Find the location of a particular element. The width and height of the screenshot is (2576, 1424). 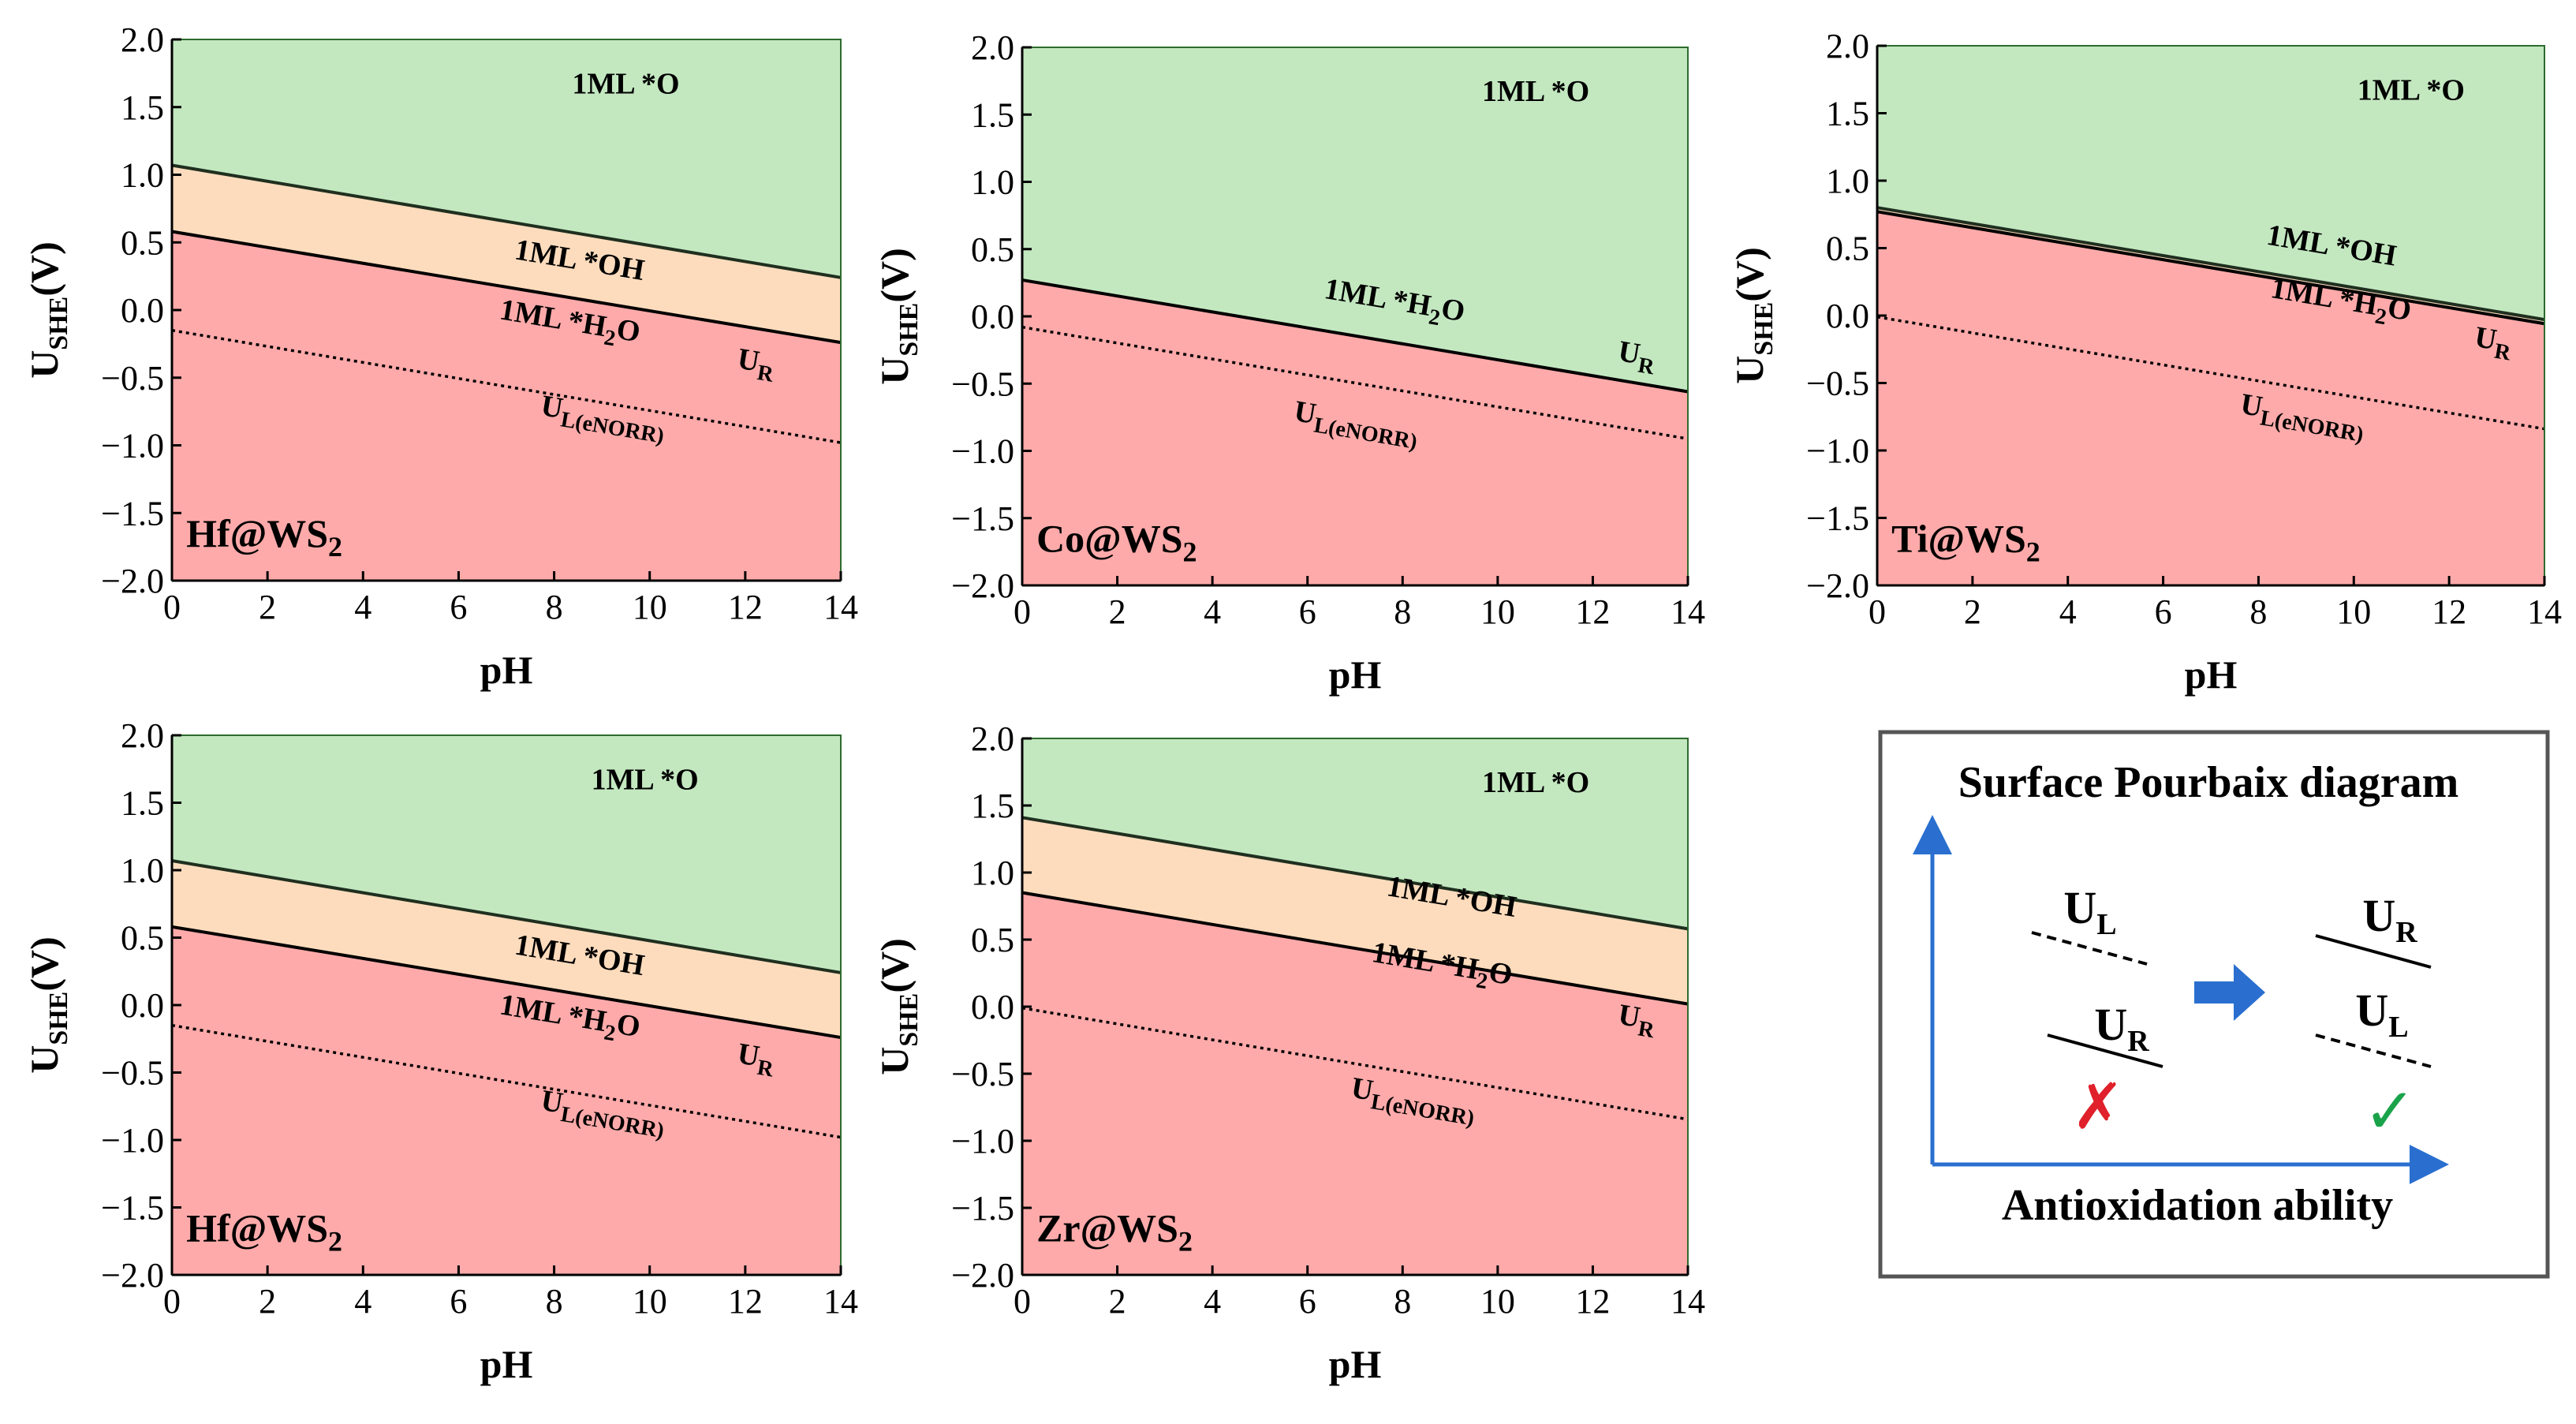

legend-ul-left-u: U is located at coordinates (2079, 907).